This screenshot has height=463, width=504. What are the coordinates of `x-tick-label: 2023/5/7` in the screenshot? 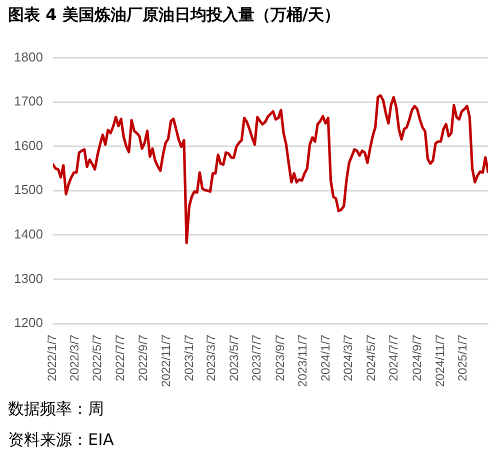 It's located at (233, 358).